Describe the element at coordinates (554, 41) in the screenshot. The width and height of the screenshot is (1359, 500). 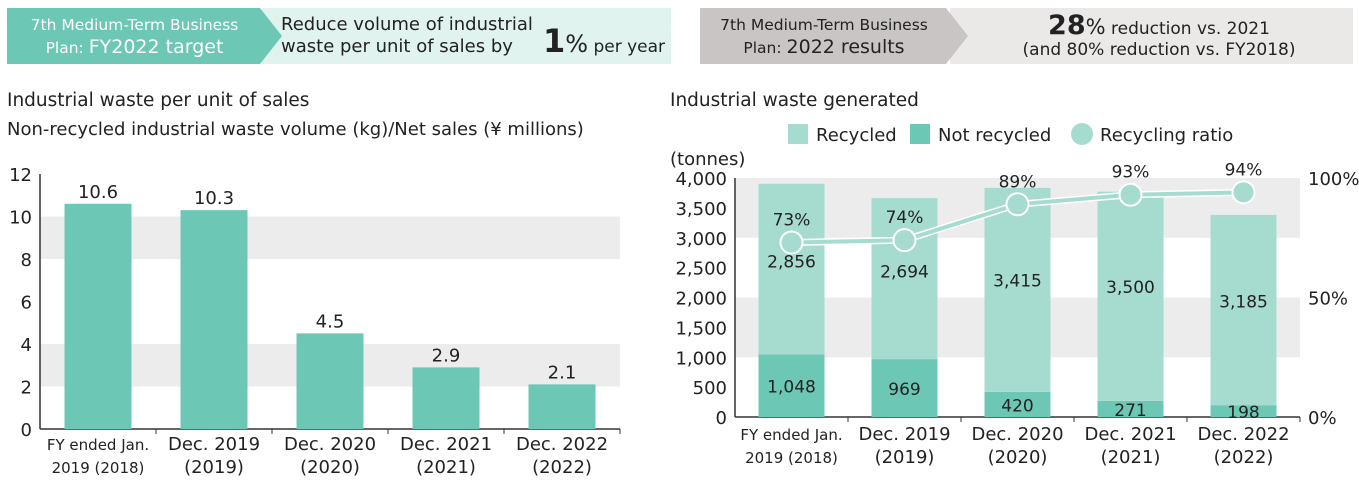
I see `left-banner-big-value: 1` at that location.